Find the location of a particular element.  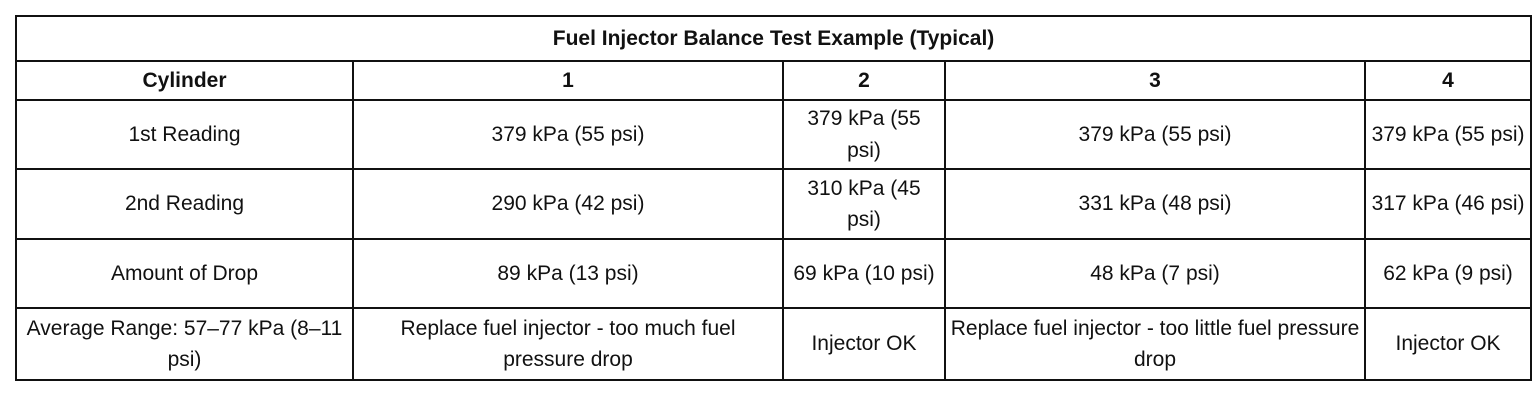

row-label: Average Range: 57–77 kPa (8–11 psi) is located at coordinates (184, 344).